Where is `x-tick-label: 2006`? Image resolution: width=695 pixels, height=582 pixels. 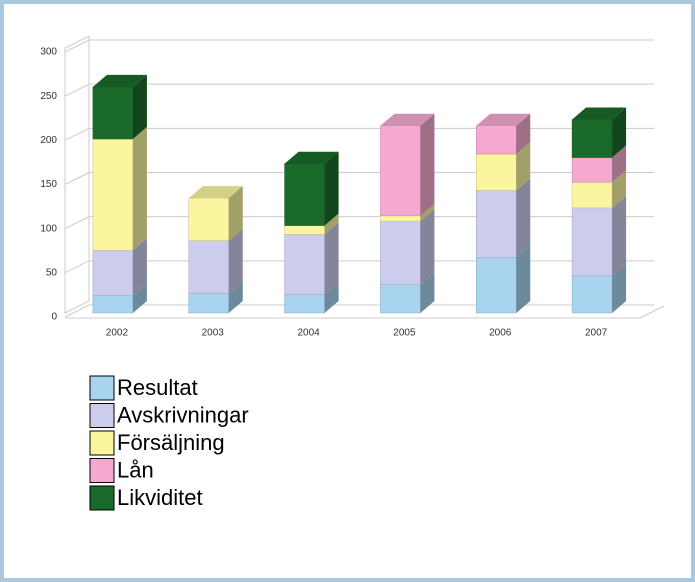 x-tick-label: 2006 is located at coordinates (500, 333).